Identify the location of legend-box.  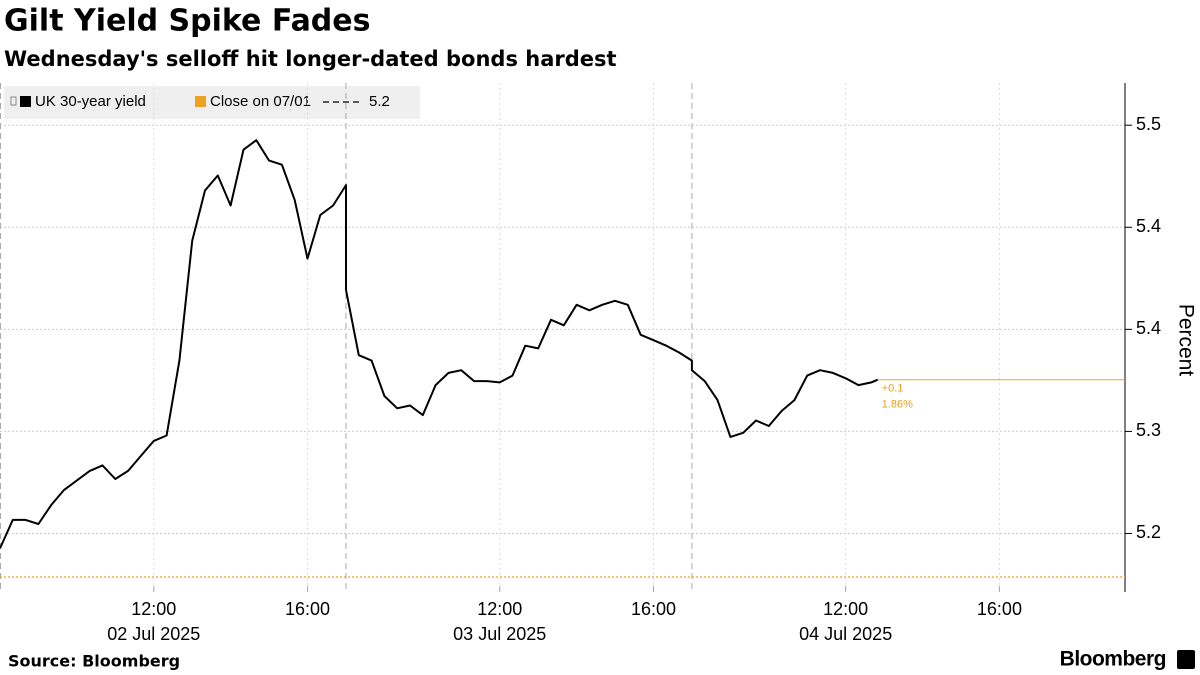
(212, 102).